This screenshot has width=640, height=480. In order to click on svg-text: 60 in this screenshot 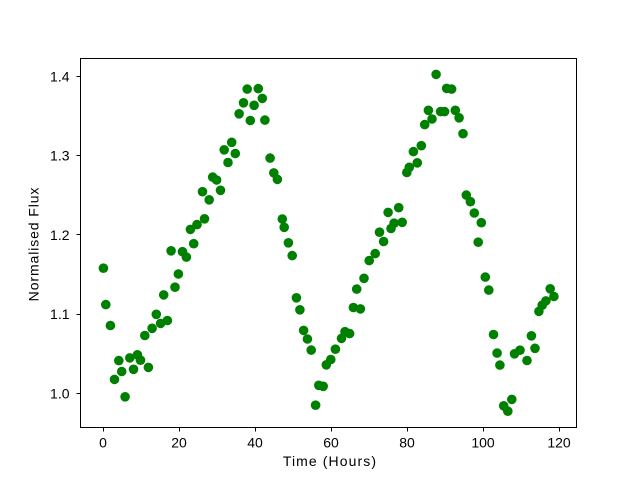, I will do `click(331, 443)`.